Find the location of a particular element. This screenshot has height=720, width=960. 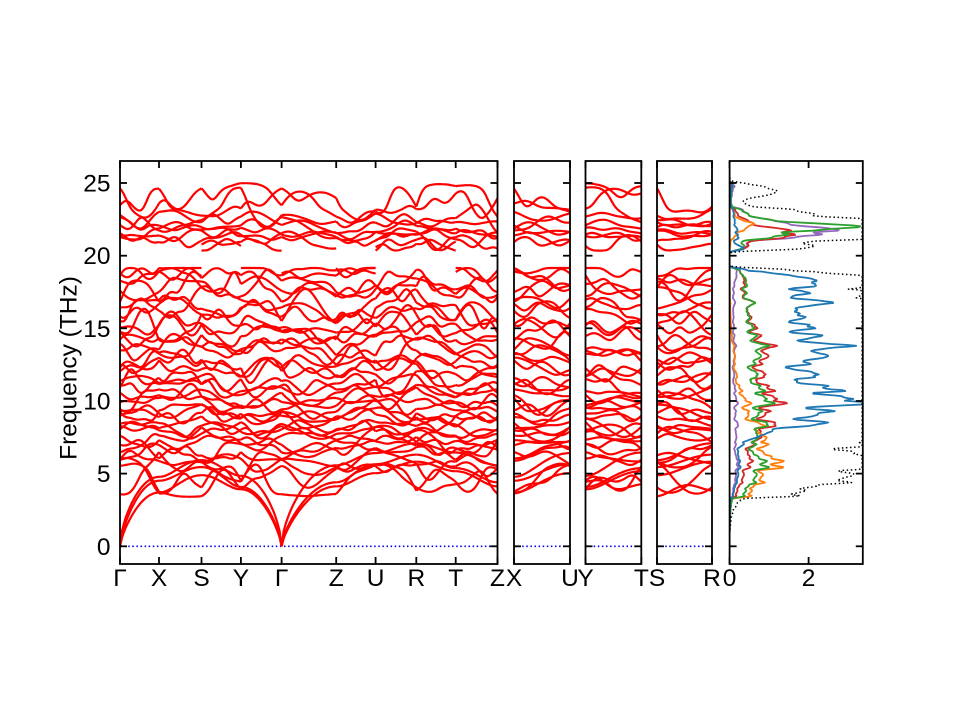

svg-text: 5 is located at coordinates (104, 474).